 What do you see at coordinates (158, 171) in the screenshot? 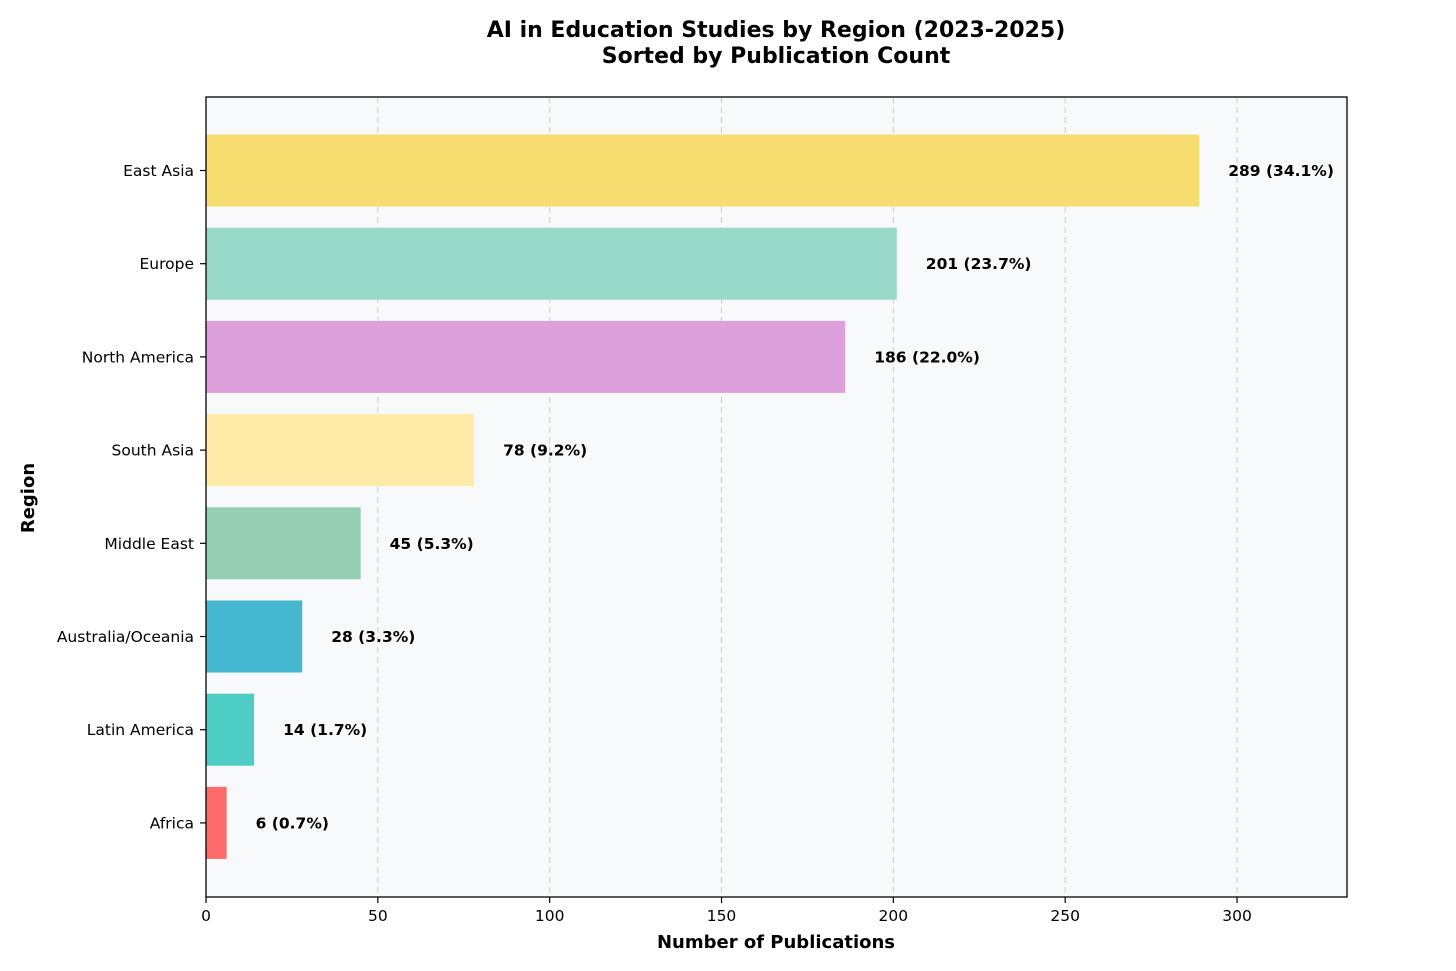
I see `y-tick-label: East Asia` at bounding box center [158, 171].